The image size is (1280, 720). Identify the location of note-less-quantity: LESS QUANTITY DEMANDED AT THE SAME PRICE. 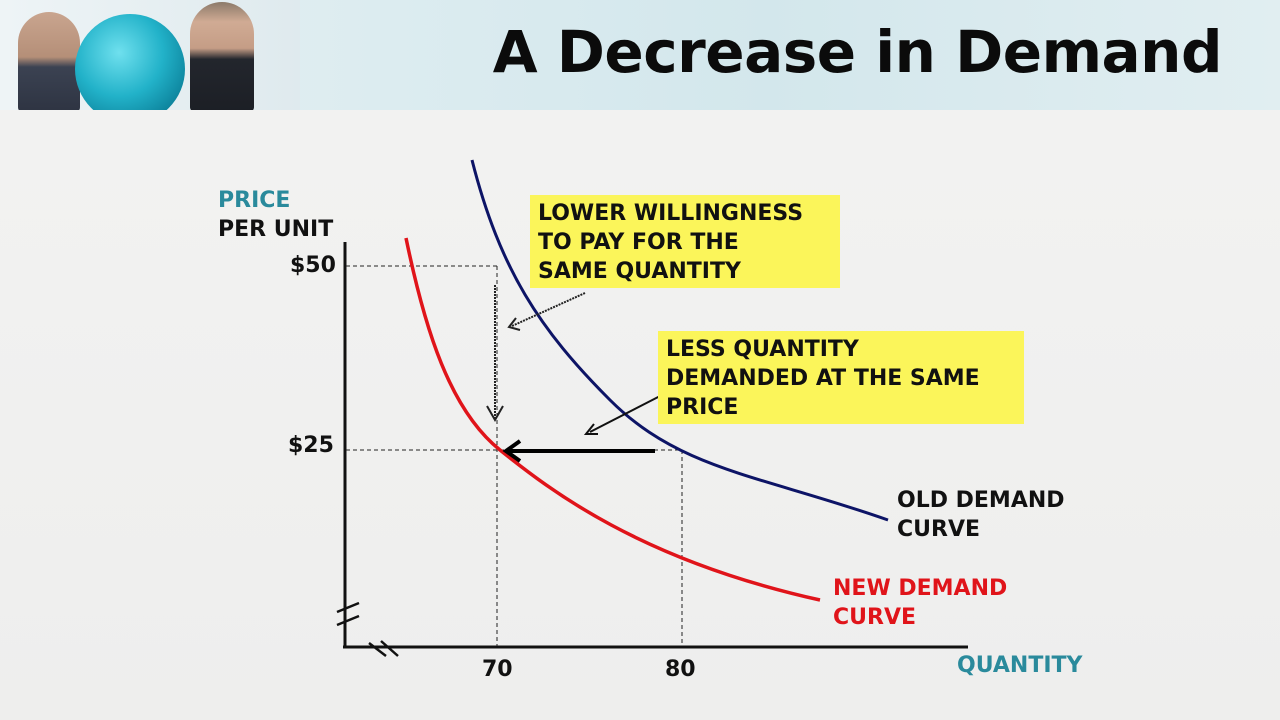
(841, 377).